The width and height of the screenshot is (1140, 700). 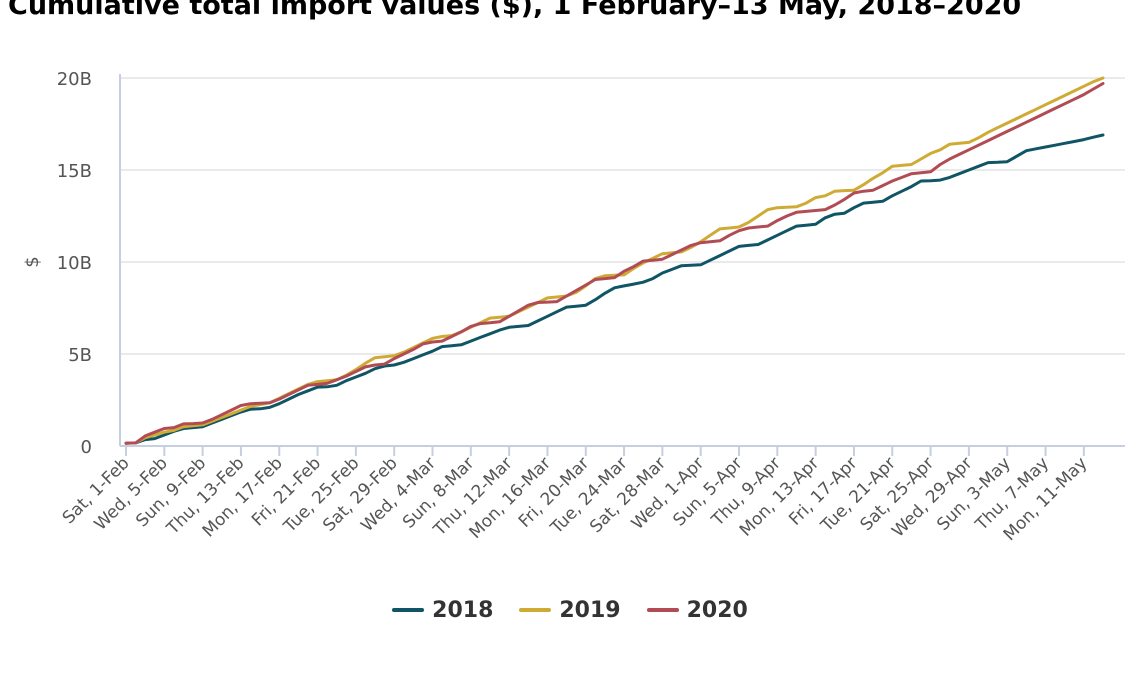 I want to click on y-tick-label: 20B, so click(x=74, y=79).